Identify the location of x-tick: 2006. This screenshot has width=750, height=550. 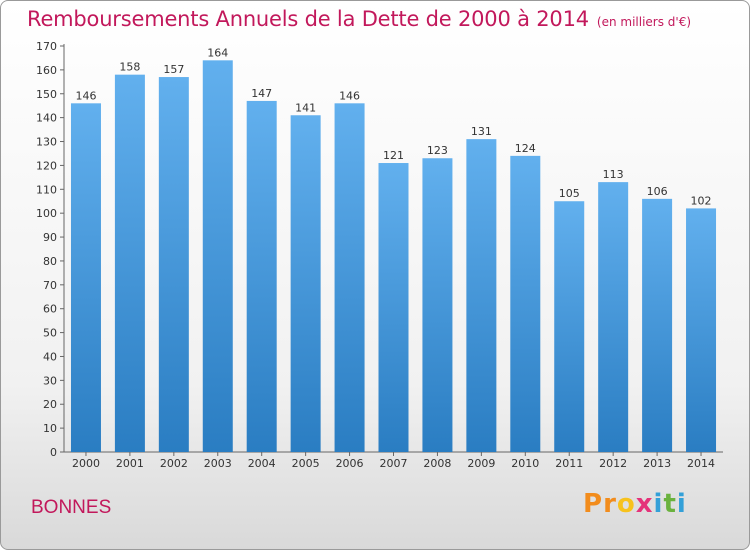
(350, 461).